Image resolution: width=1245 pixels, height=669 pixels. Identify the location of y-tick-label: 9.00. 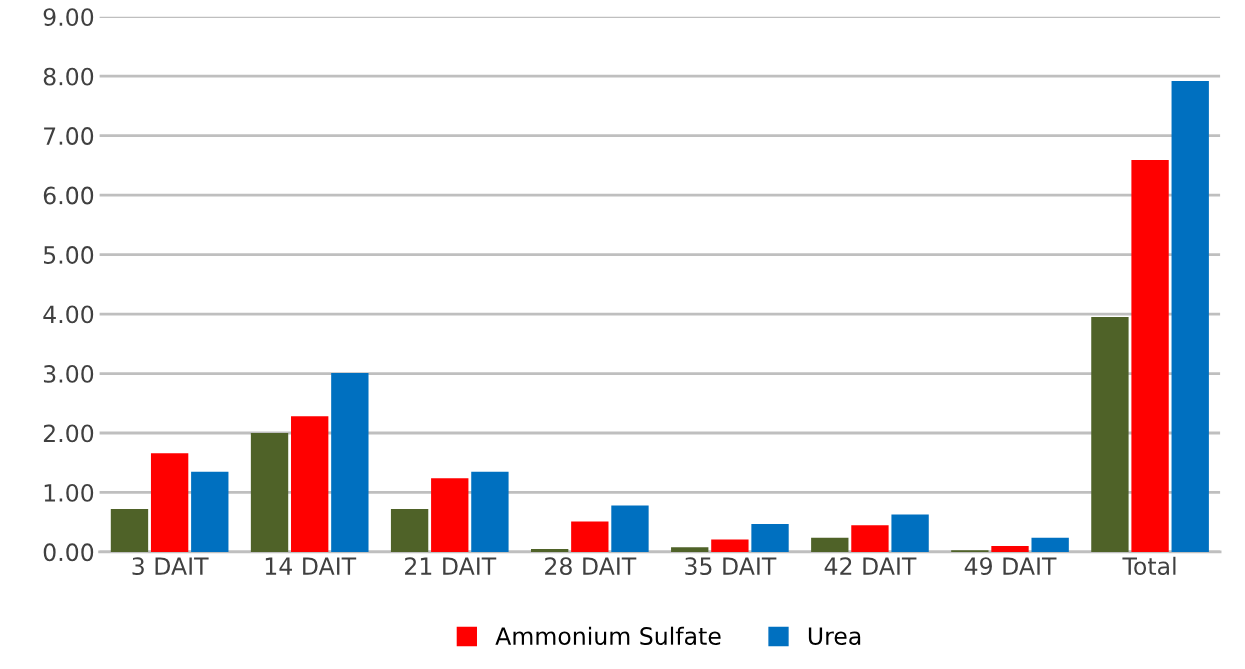
(68, 17).